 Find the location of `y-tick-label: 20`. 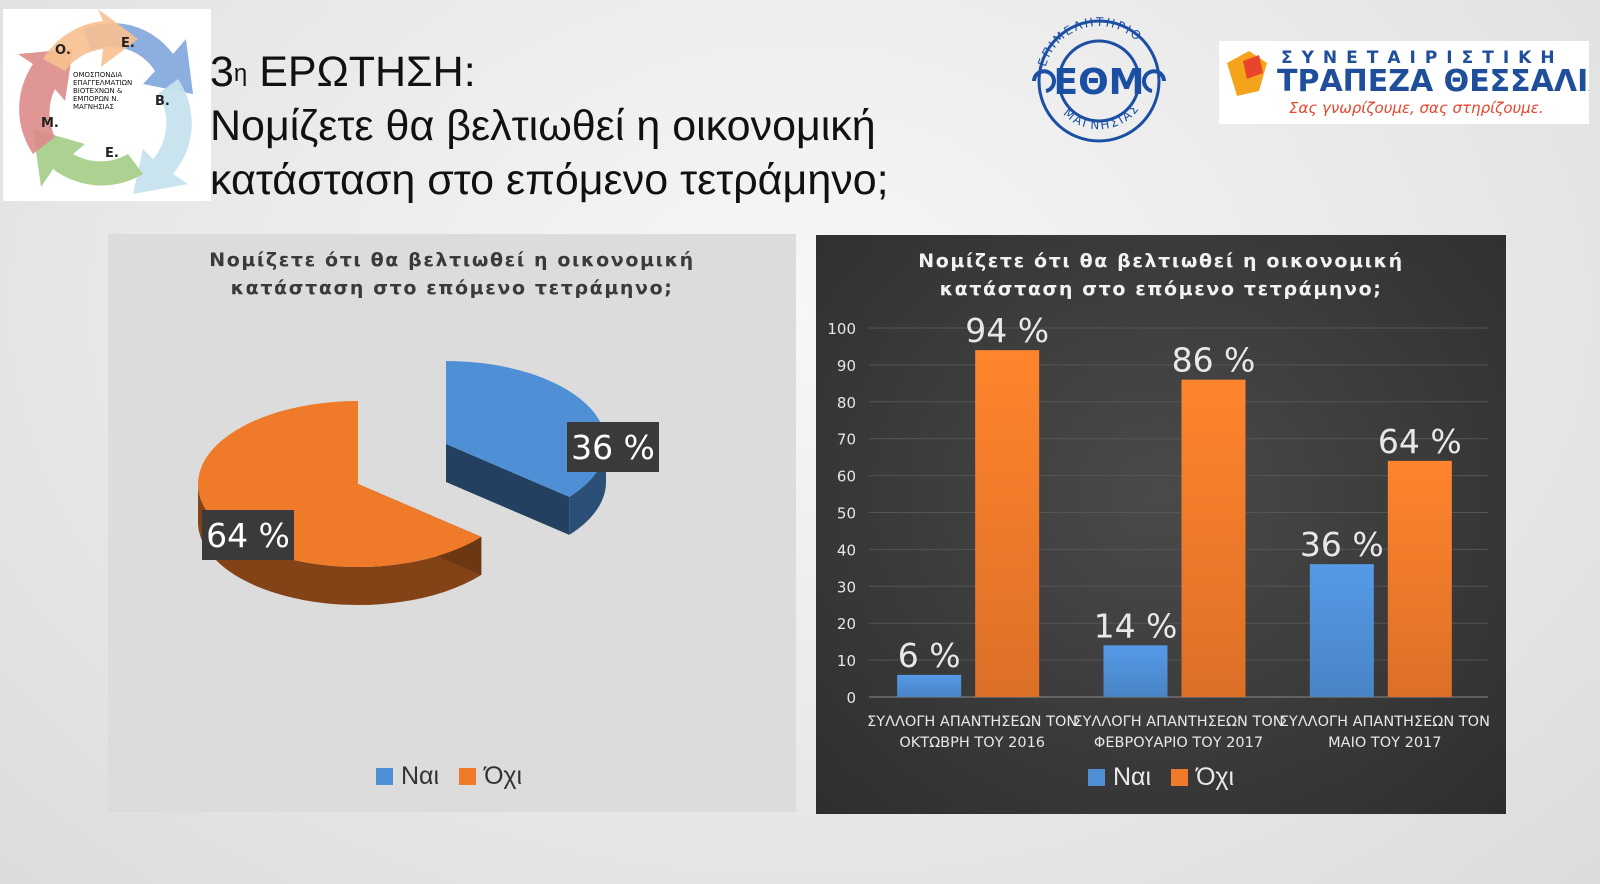

y-tick-label: 20 is located at coordinates (846, 624).